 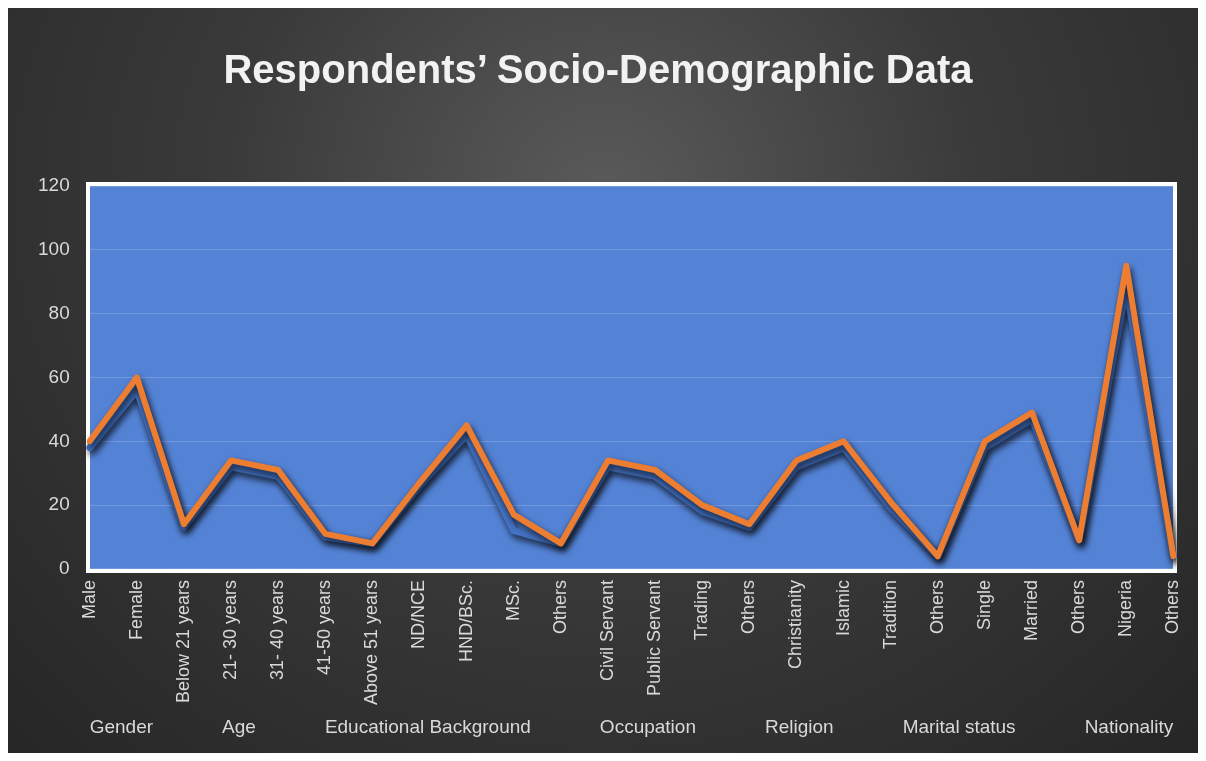 I want to click on text: Age, so click(x=239, y=727).